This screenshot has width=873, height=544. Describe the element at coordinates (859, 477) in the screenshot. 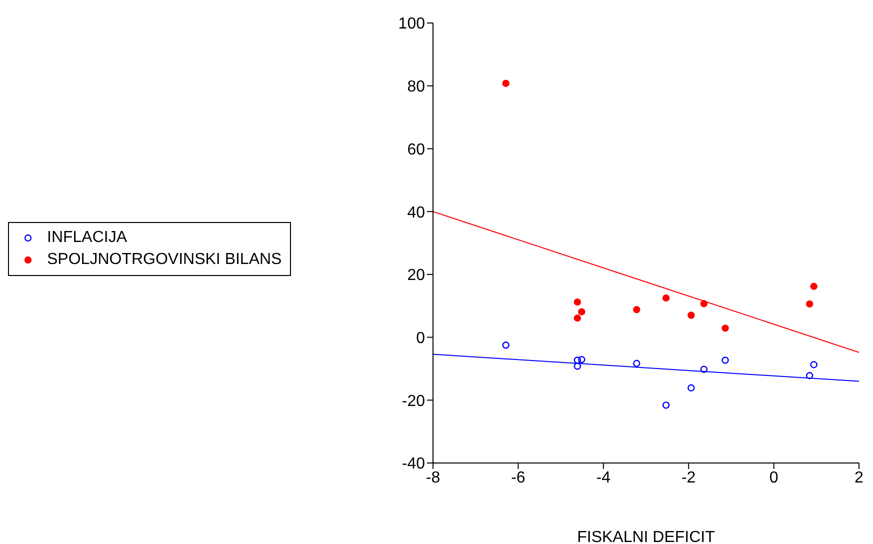

I see `x-tick-label: 2` at that location.